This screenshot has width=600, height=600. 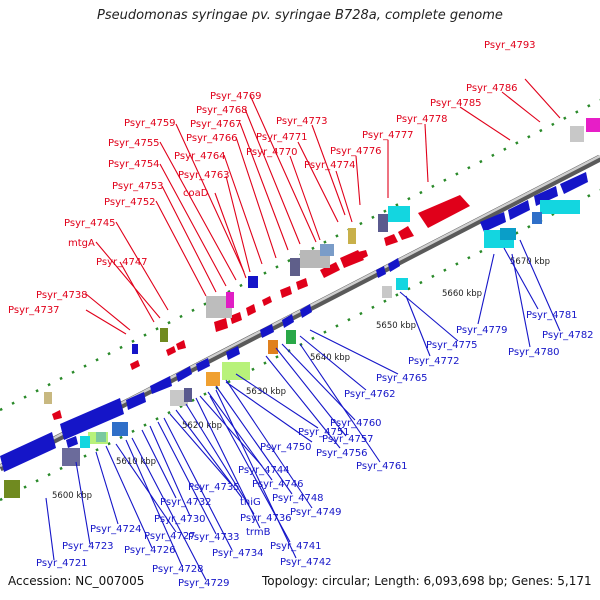 I want to click on gene-label: Psyr_4755, so click(x=134, y=143).